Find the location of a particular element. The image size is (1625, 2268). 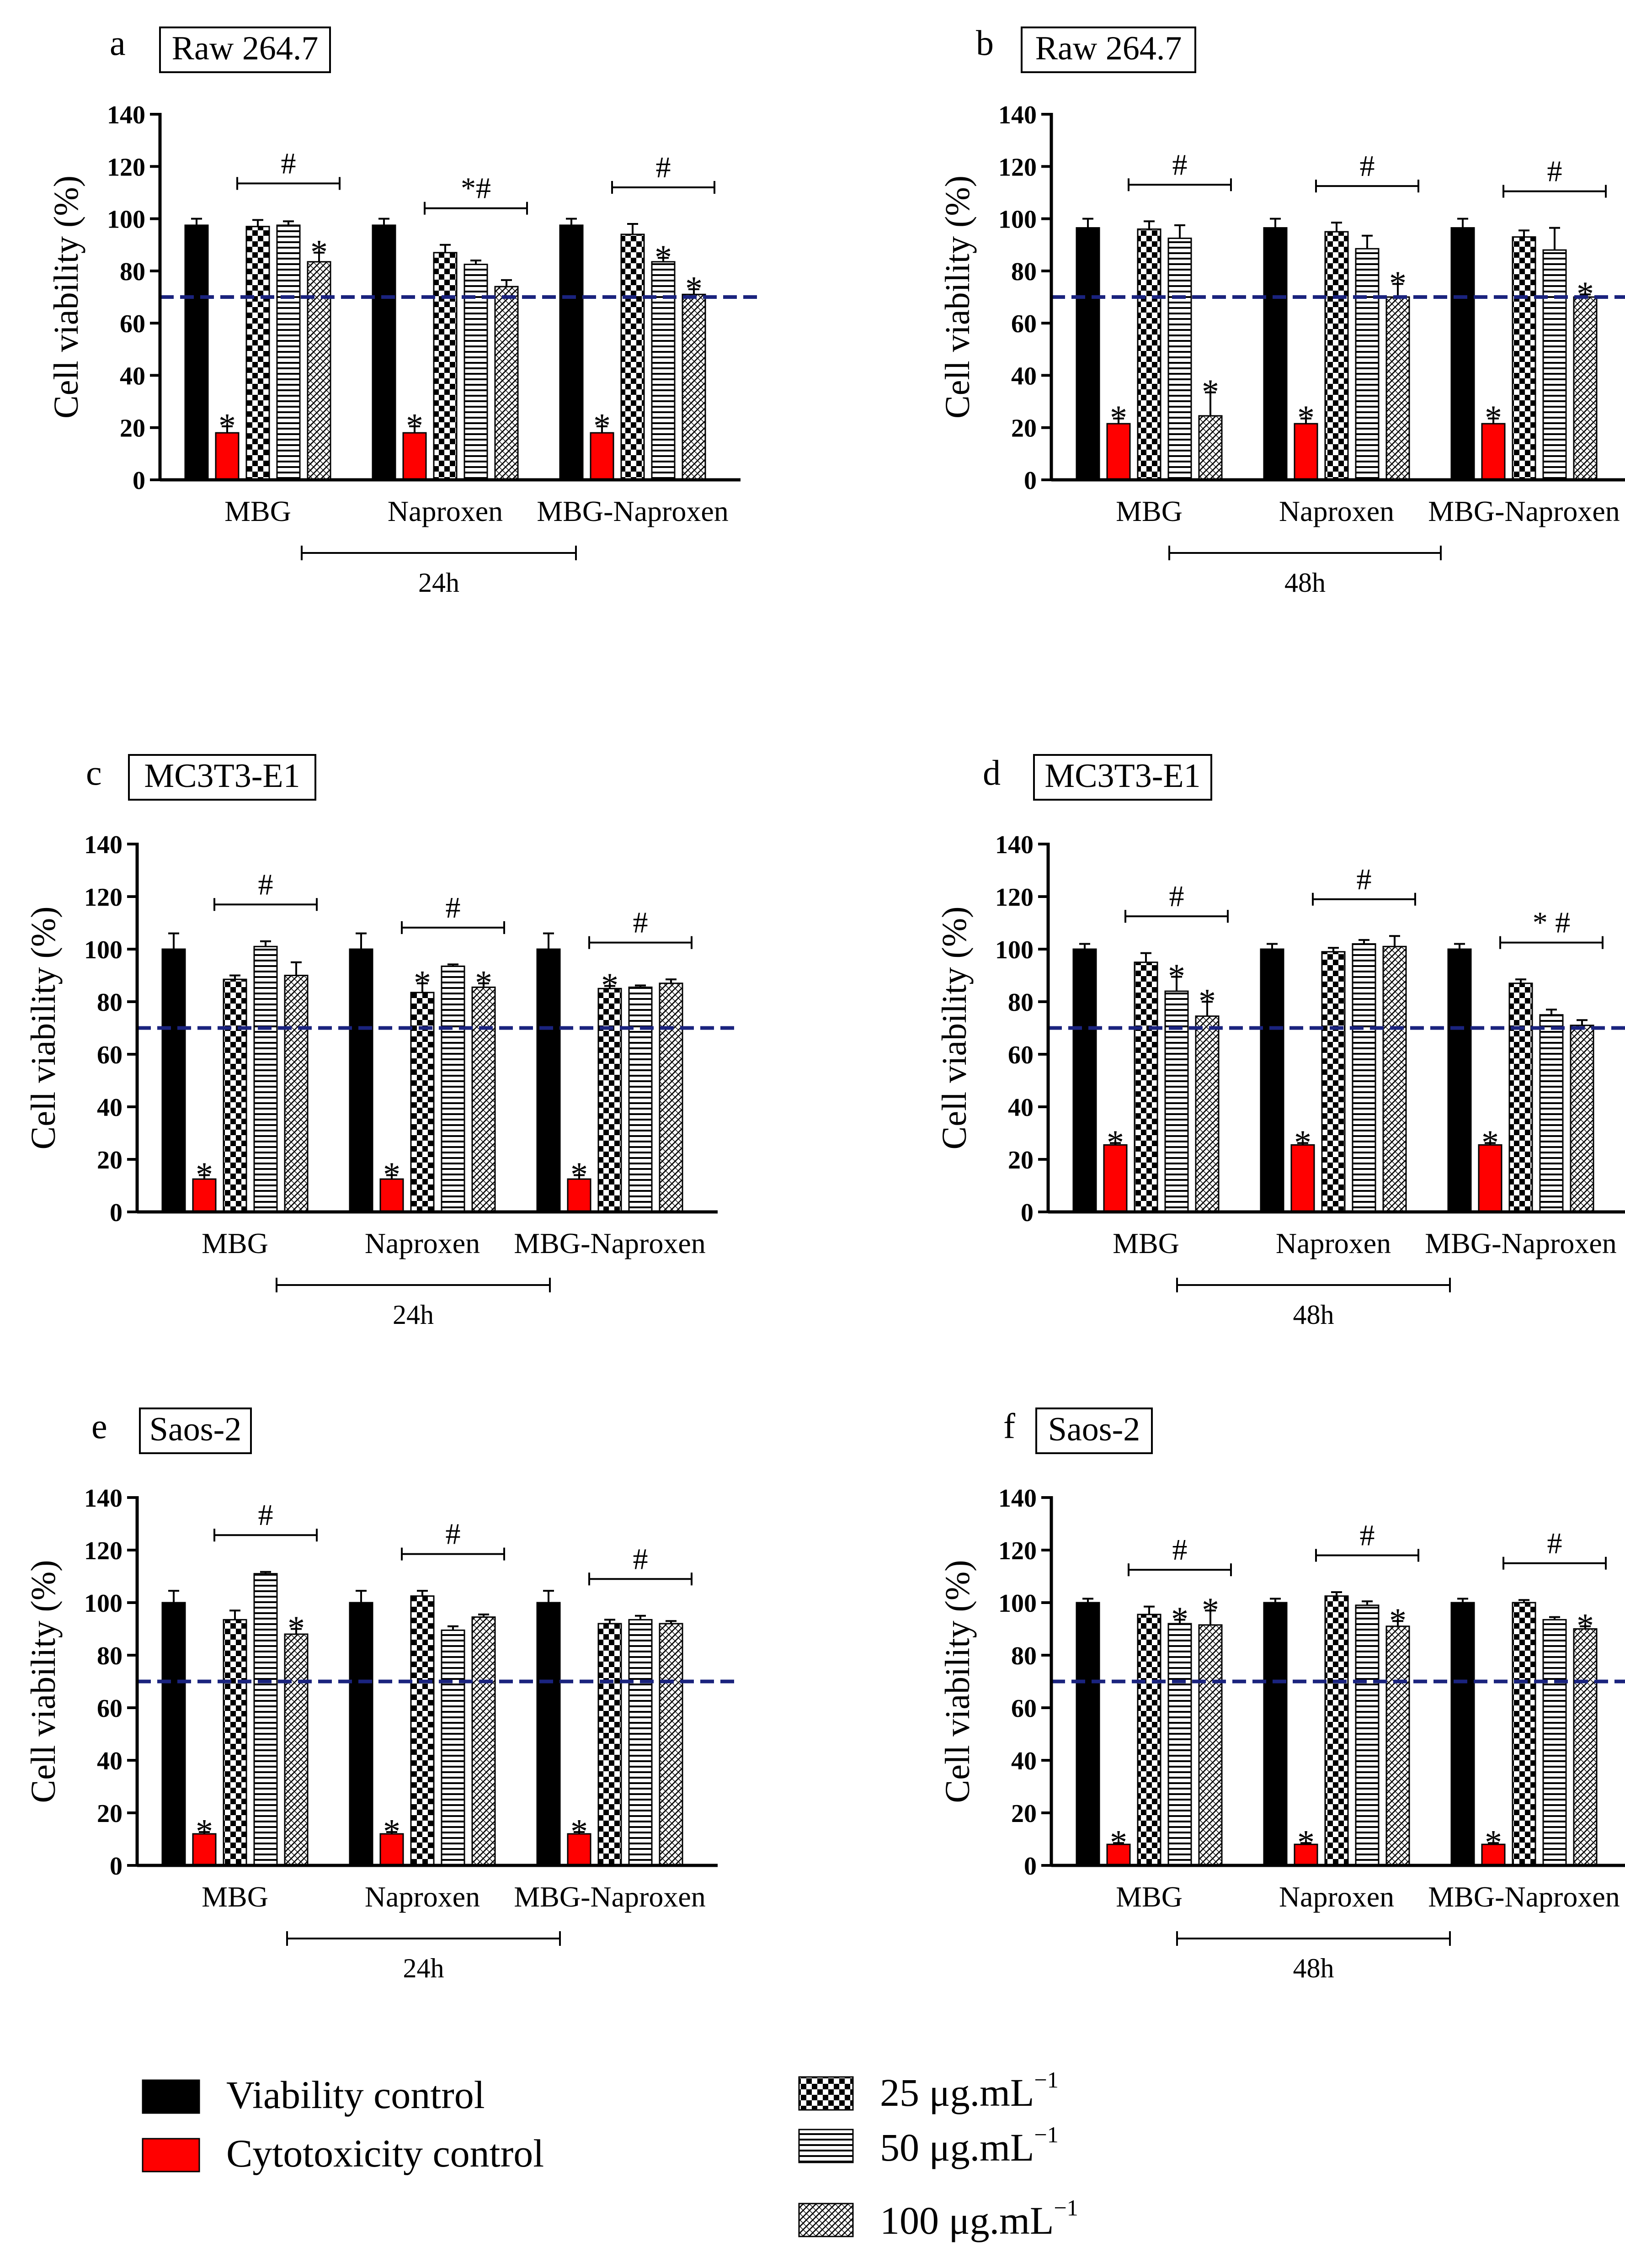

panel-e-bar-mbg-100-star: * is located at coordinates (296, 1629).